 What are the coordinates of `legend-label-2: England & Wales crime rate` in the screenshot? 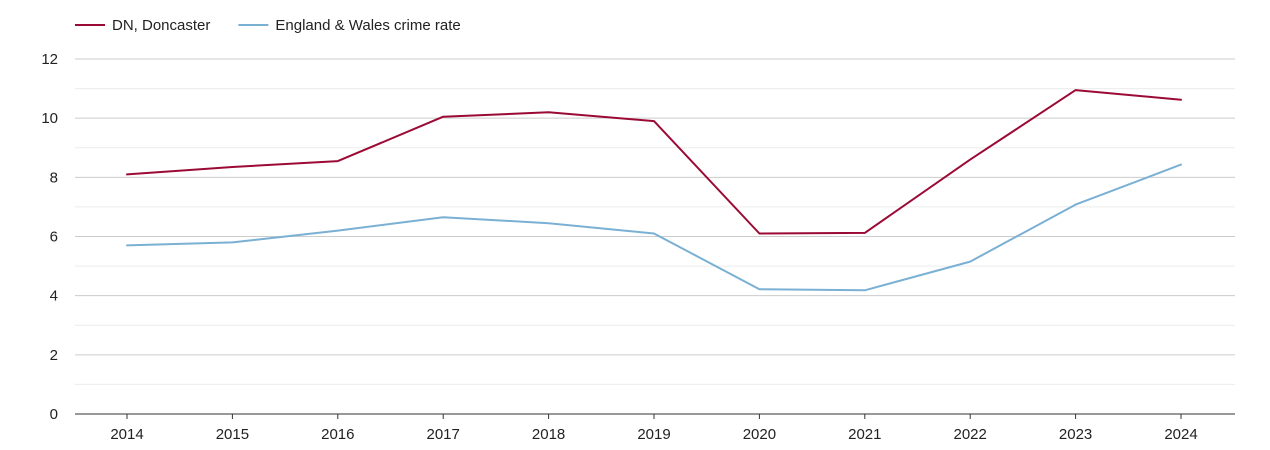 It's located at (367, 25).